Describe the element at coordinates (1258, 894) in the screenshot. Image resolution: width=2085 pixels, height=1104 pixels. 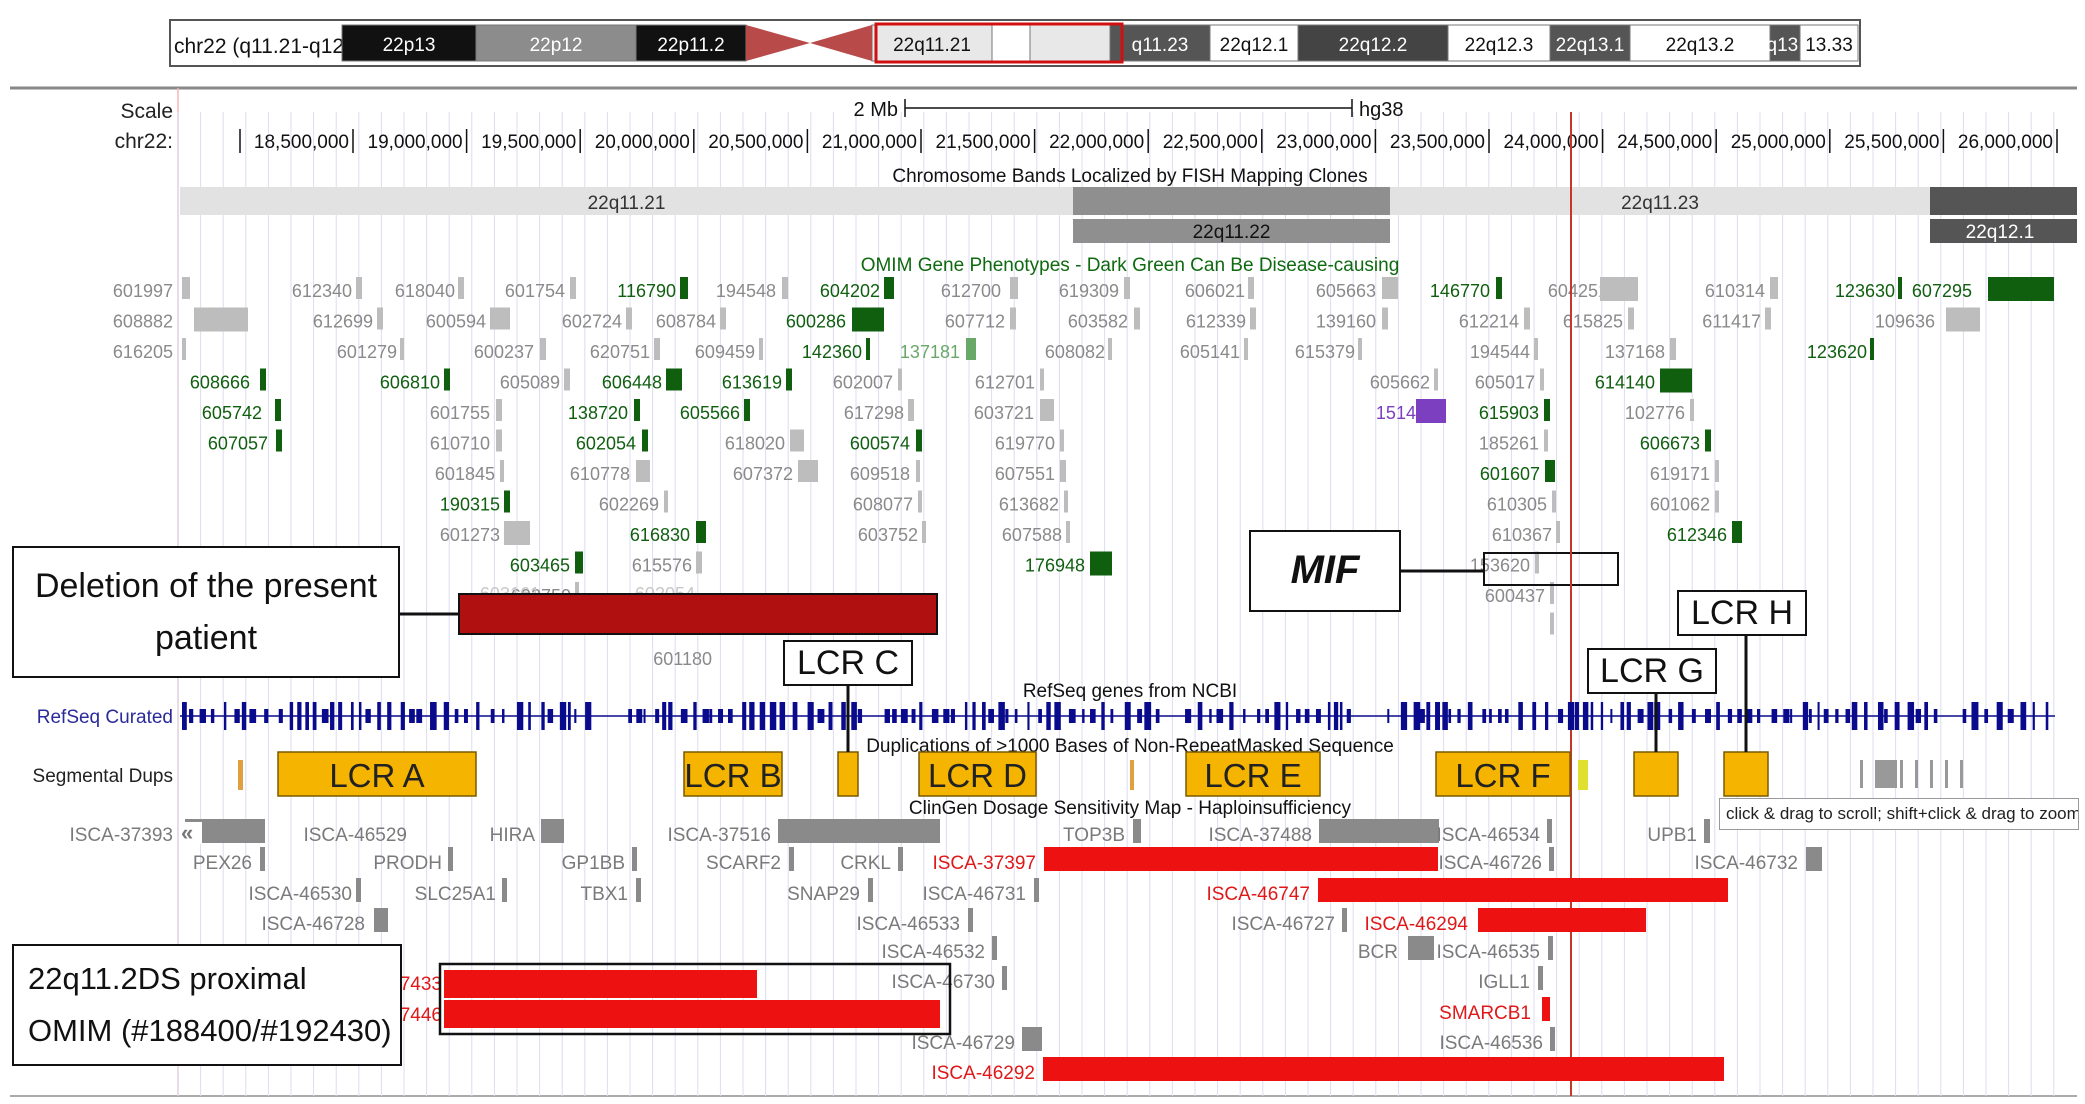
I see `clingen-label: ISCA-46747` at that location.